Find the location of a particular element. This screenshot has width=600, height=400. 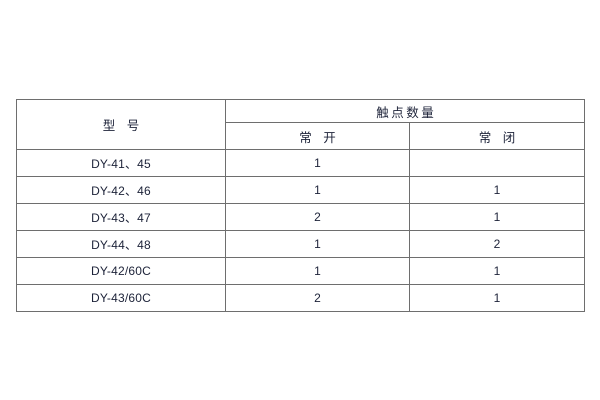

table-header-row-primary: 型 号 触点数量 is located at coordinates (301, 124).